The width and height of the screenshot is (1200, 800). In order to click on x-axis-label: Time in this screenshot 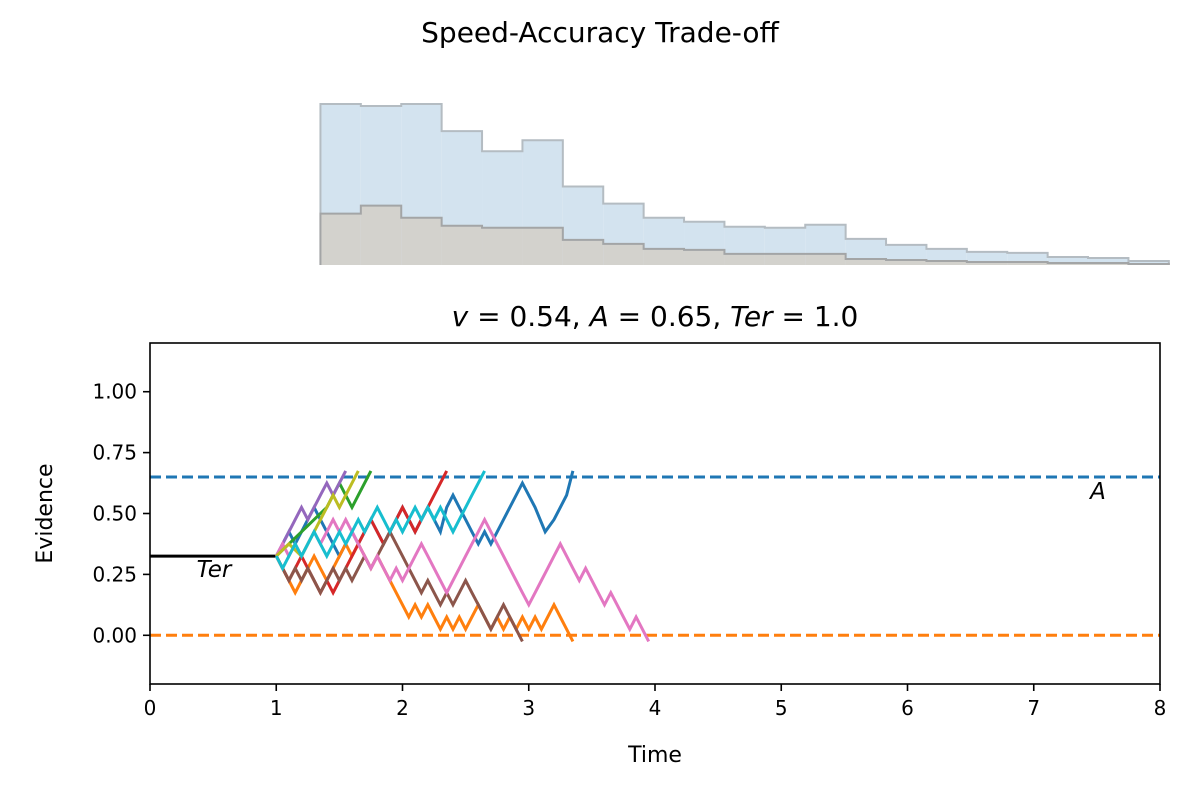, I will do `click(654, 755)`.